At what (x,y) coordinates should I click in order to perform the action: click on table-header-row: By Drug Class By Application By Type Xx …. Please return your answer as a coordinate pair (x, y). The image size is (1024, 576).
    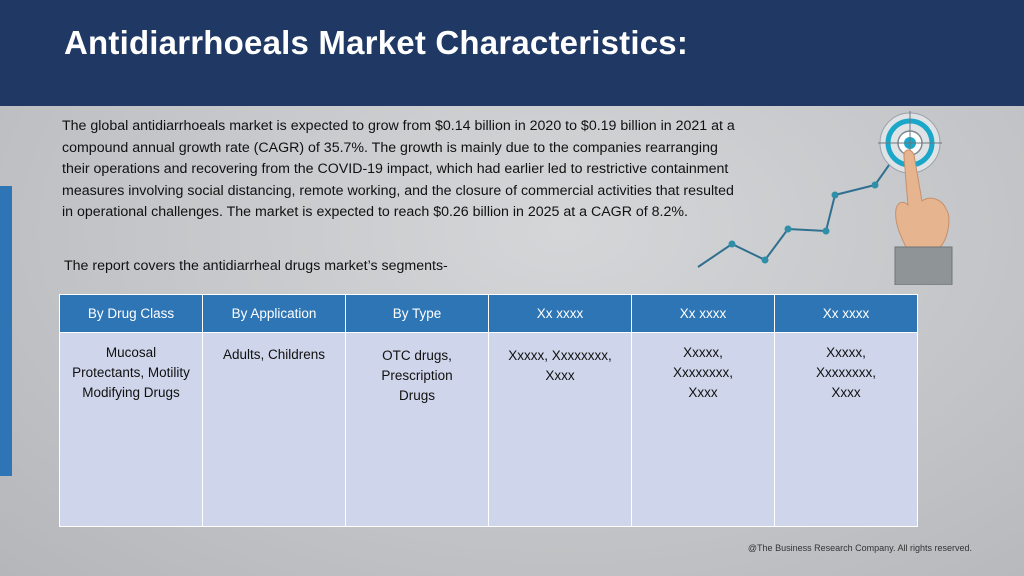
    Looking at the image, I should click on (488, 313).